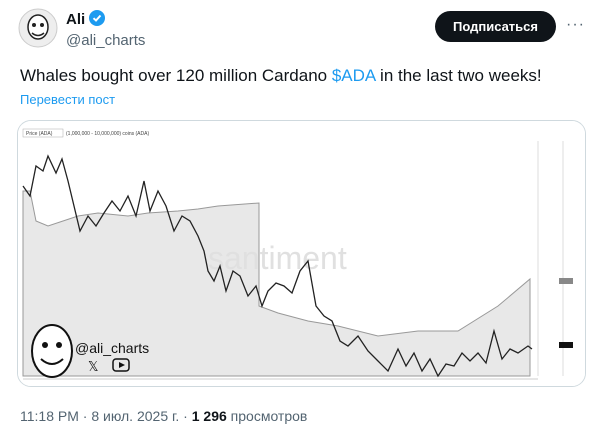 The height and width of the screenshot is (444, 603). What do you see at coordinates (106, 416) in the screenshot?
I see `post-time: 11:18 PM · 8 июл. 2025 г. ·` at bounding box center [106, 416].